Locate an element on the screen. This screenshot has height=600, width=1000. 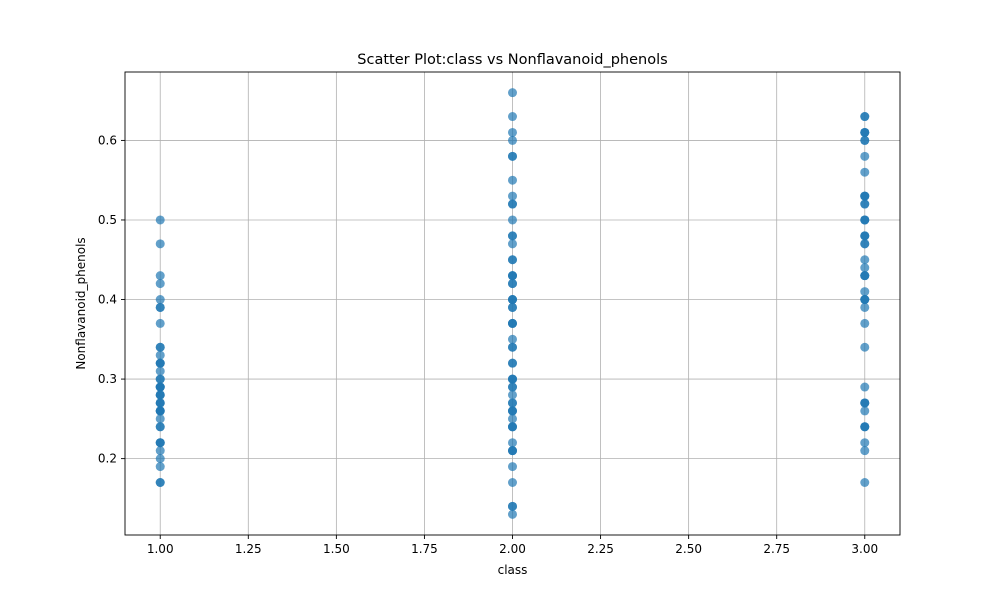
y-axis-label: Nonflavanoid_phenols is located at coordinates (81, 303).